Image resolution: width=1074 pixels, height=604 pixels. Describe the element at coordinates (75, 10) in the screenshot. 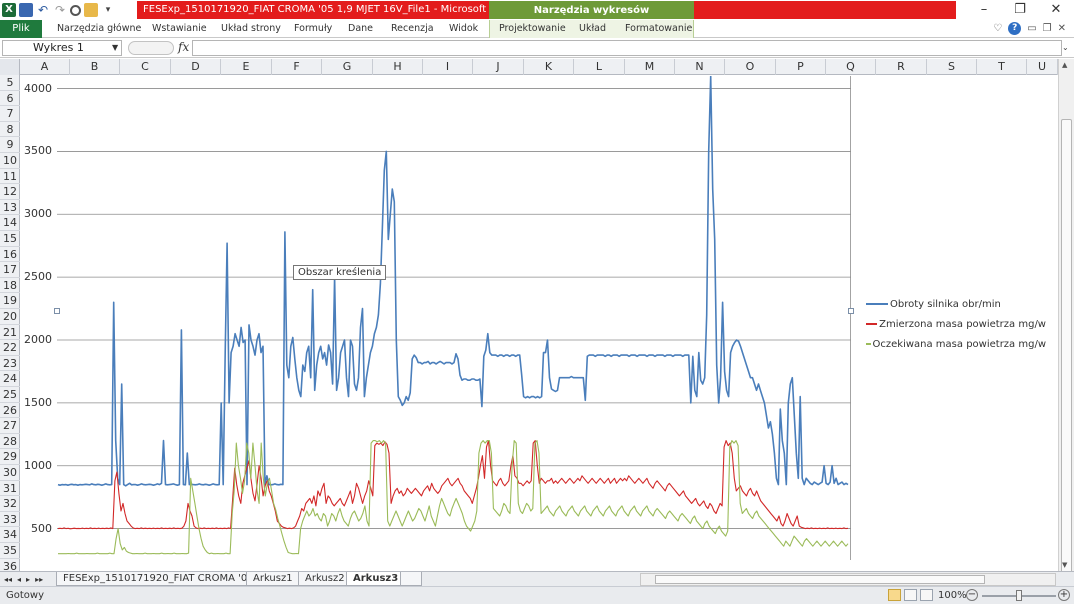

I see `print-preview-icon` at that location.